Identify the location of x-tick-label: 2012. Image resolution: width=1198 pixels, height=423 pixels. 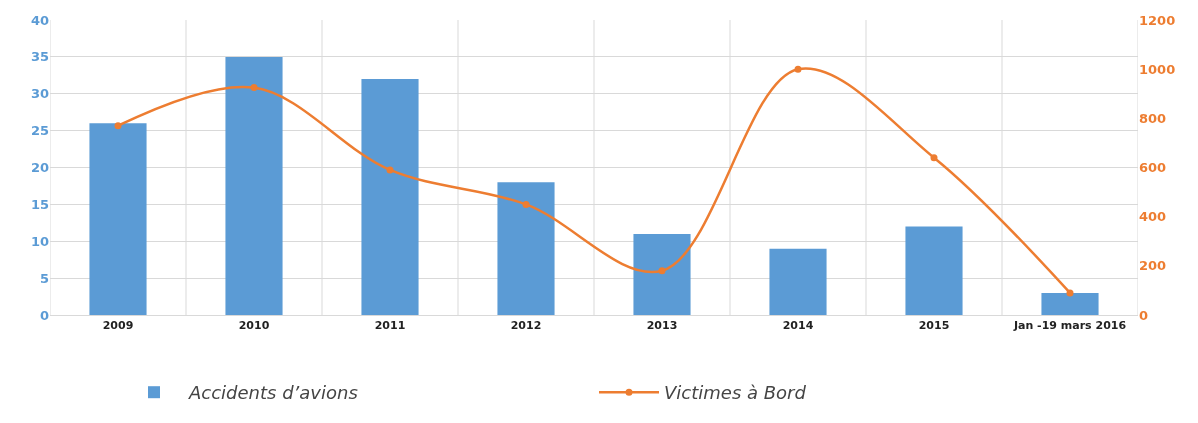
(526, 326).